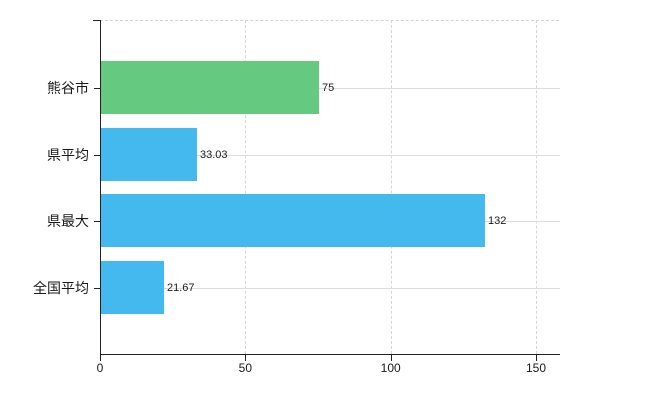  Describe the element at coordinates (329, 20) in the screenshot. I see `plot-top-border` at that location.